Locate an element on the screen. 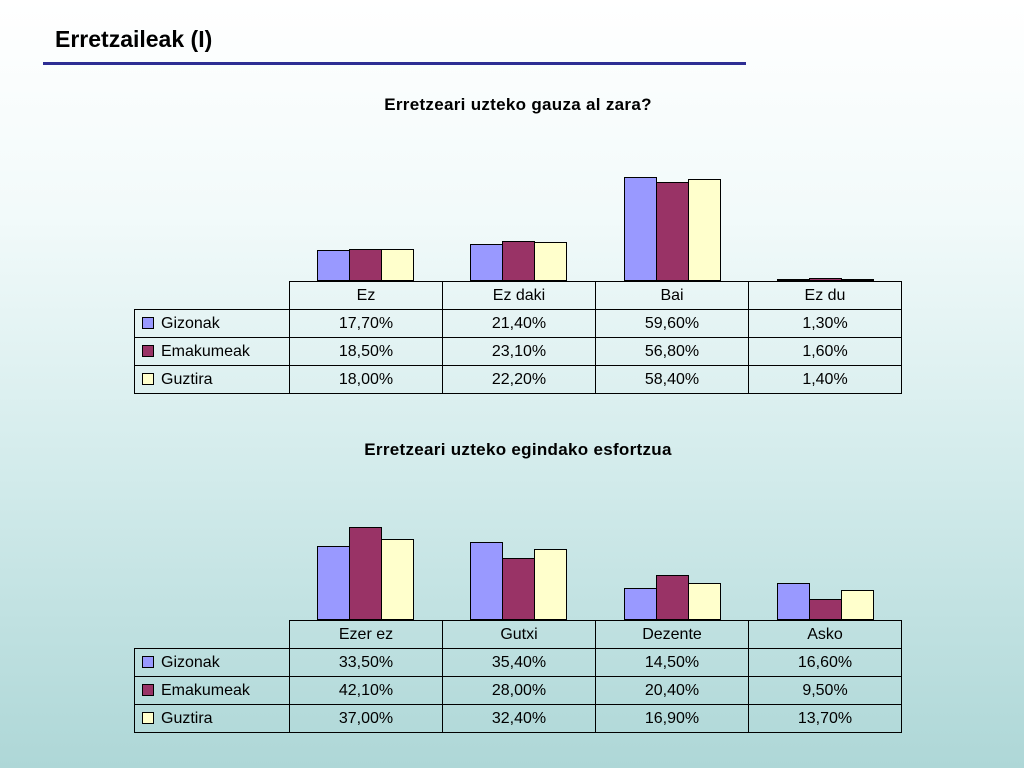 The width and height of the screenshot is (1024, 768). bar-guztira-ezer-ez is located at coordinates (398, 579).